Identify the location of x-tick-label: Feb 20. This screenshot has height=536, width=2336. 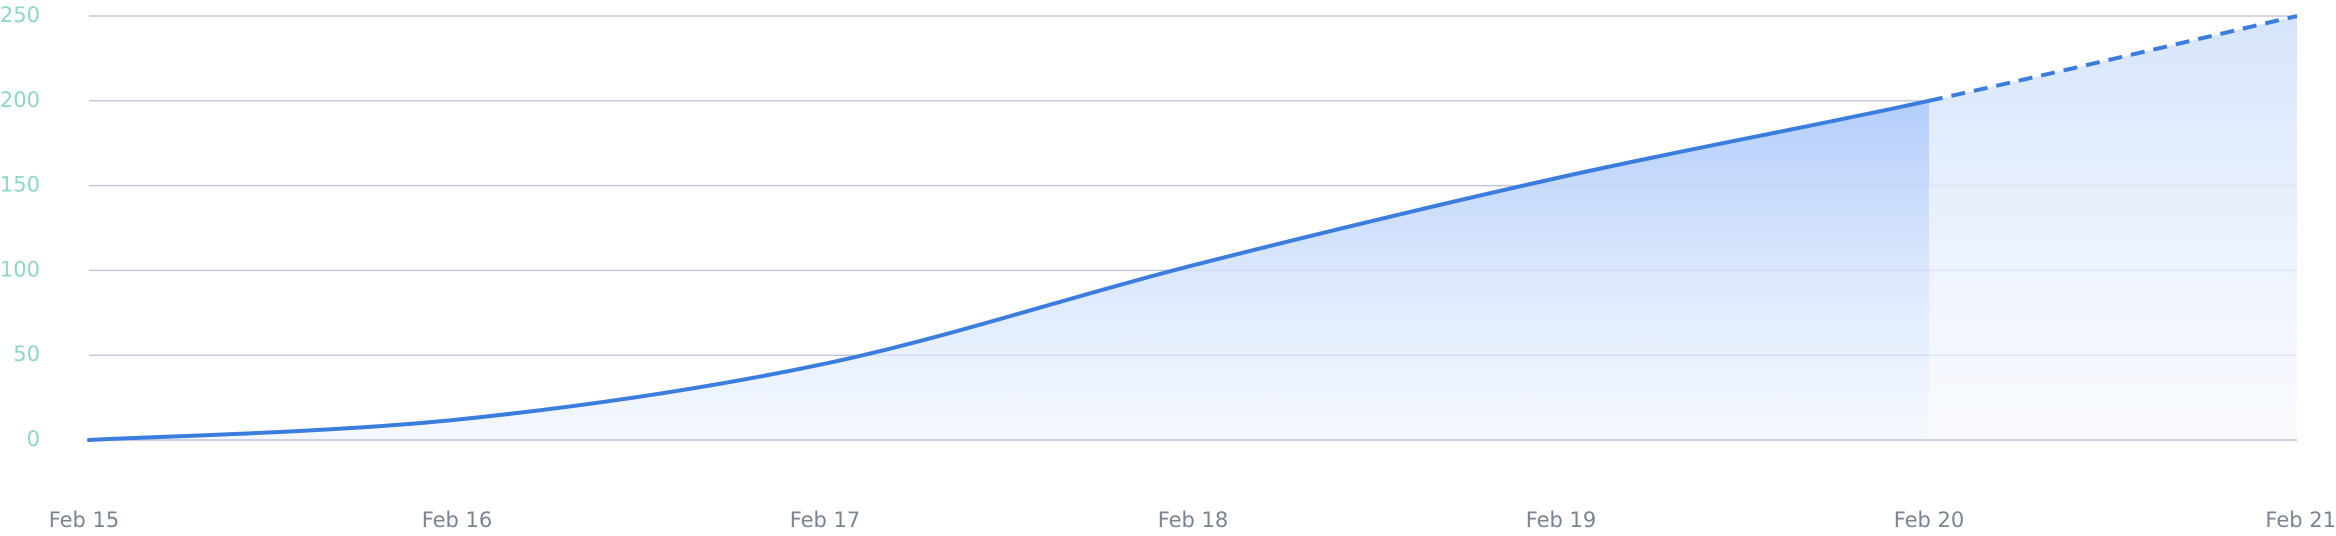
(1929, 520).